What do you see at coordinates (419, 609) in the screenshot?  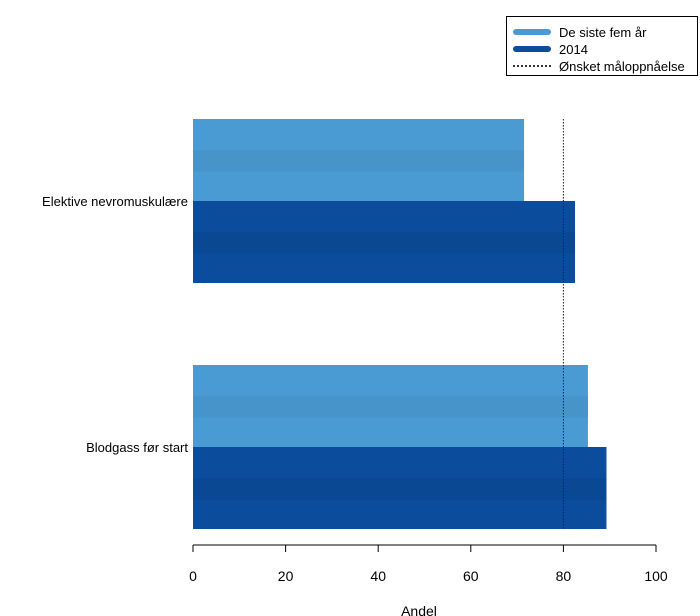 I see `x-axis-label: Andel` at bounding box center [419, 609].